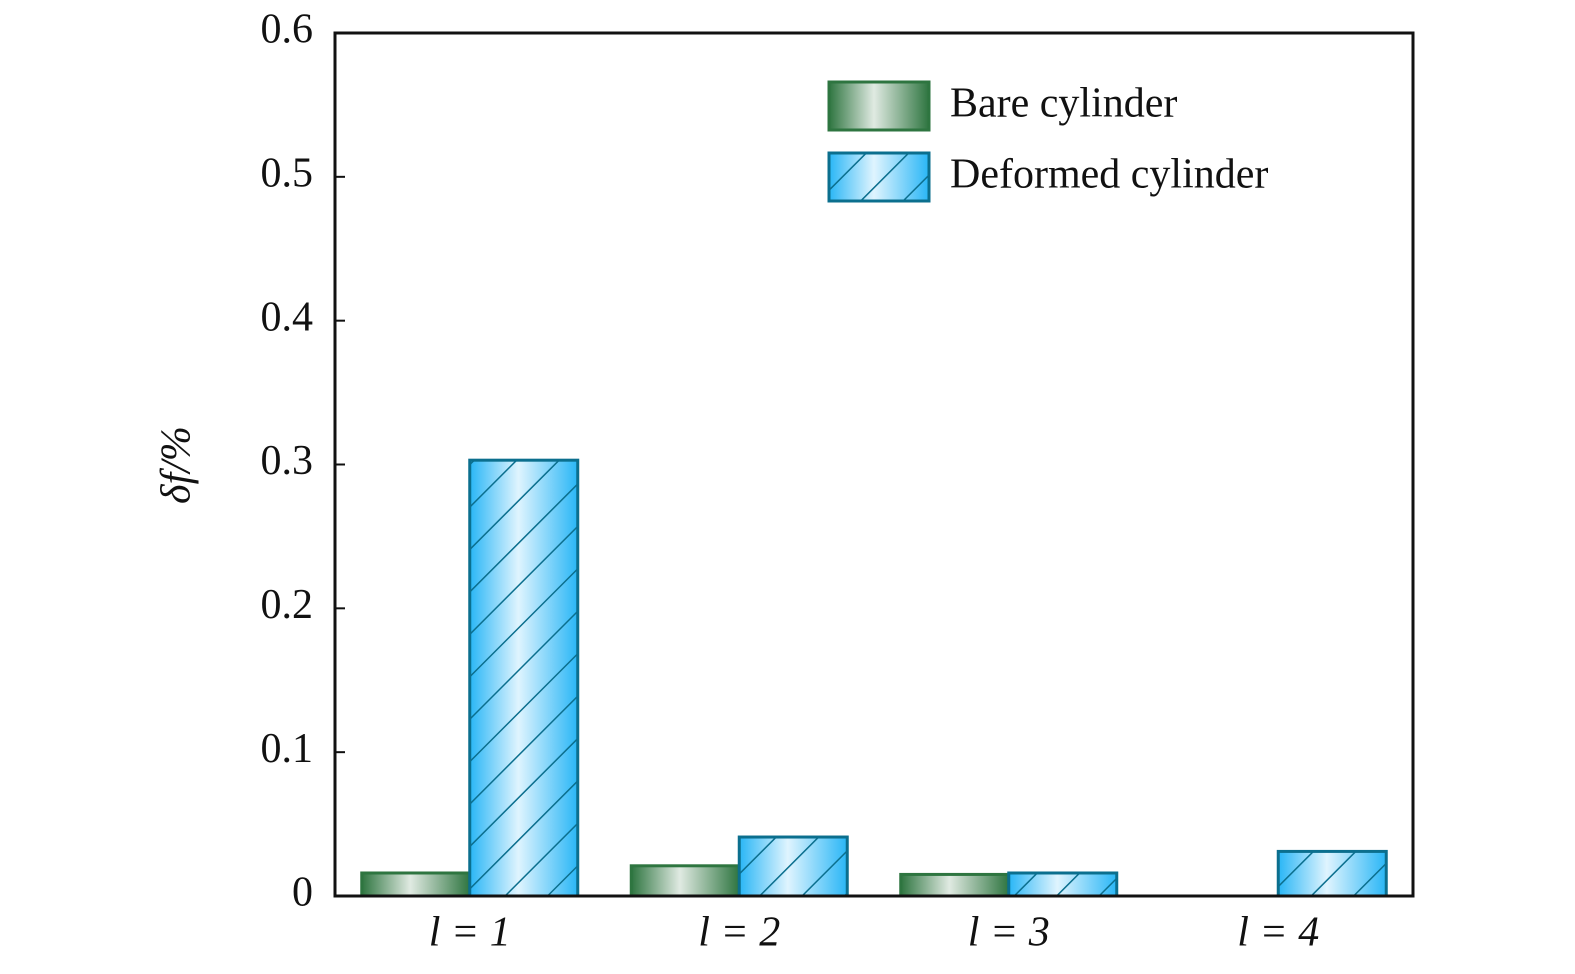 This screenshot has height=974, width=1575. I want to click on y-tick-label: 0, so click(302, 893).